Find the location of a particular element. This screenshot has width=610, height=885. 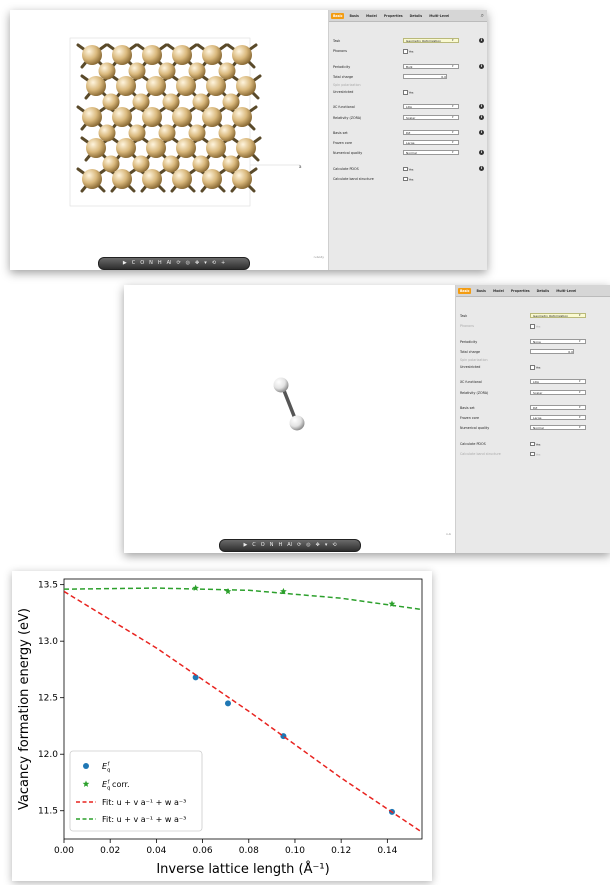

viewer-toolbar: ▶ C O N H Al ⟳ ◎ ✥ ▾ ⟲ + is located at coordinates (174, 263).